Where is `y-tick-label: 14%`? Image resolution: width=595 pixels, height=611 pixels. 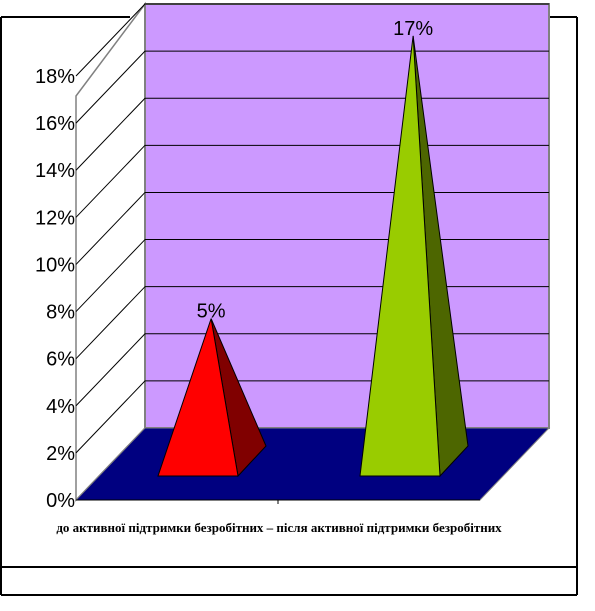
y-tick-label: 14% is located at coordinates (55, 171).